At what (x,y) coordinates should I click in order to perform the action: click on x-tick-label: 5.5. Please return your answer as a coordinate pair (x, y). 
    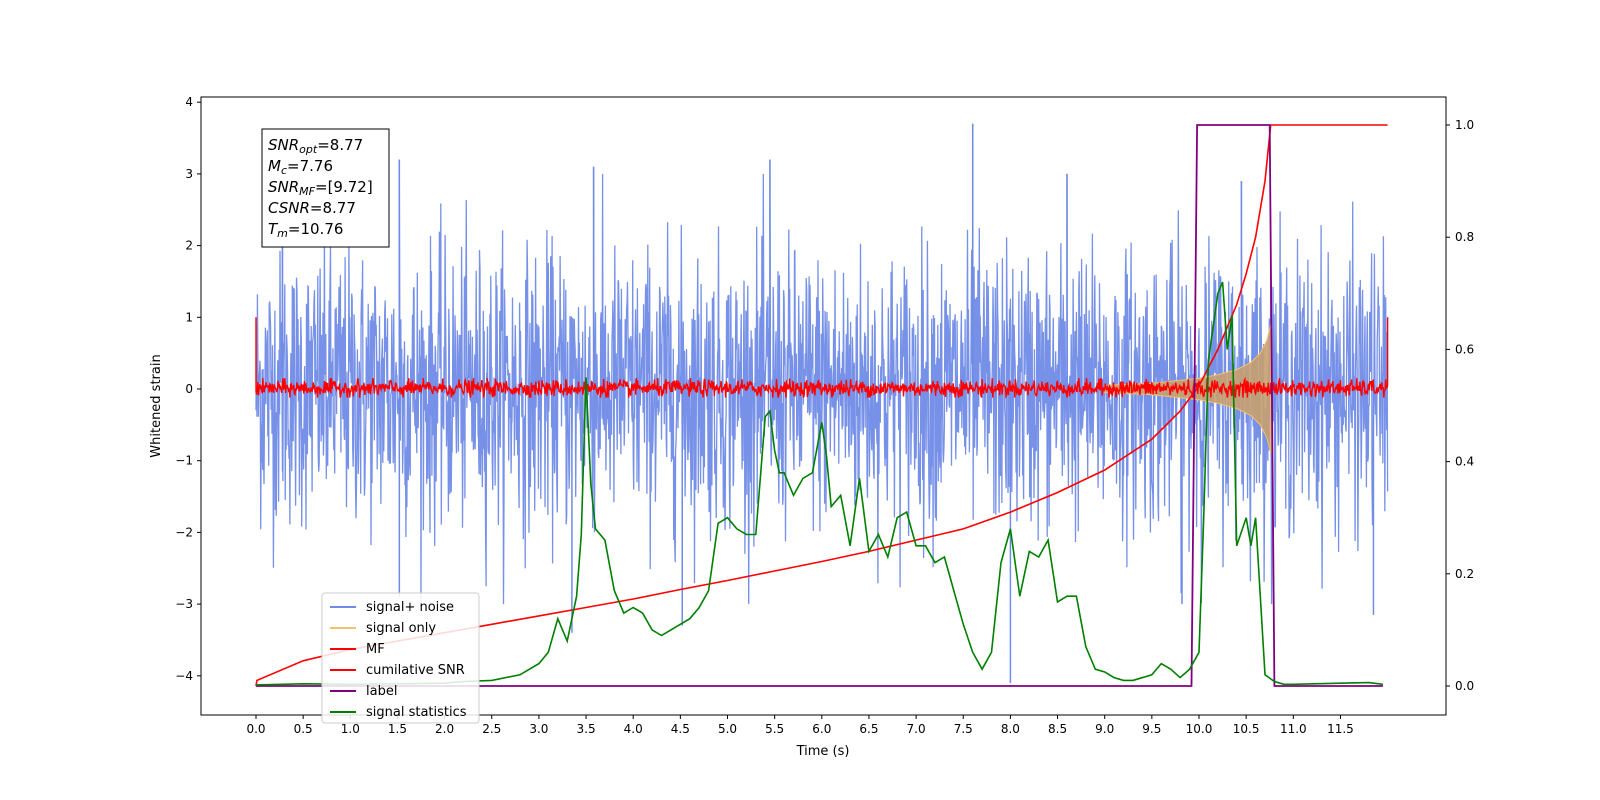
    Looking at the image, I should click on (774, 729).